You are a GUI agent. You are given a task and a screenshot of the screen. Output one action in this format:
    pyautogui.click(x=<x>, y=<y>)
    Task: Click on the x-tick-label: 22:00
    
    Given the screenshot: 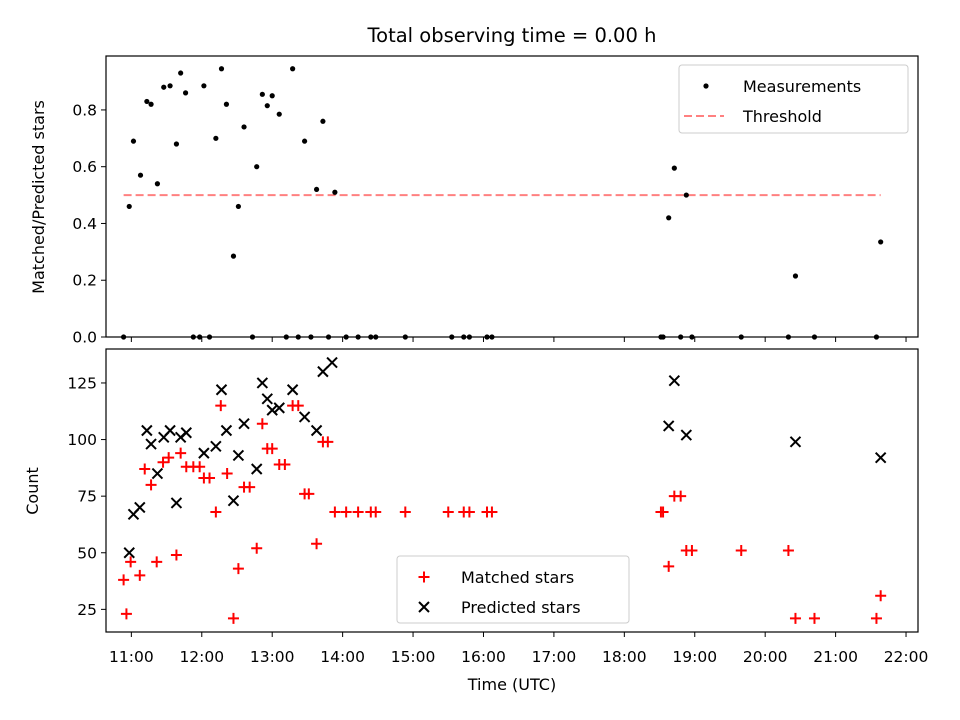 What is the action you would take?
    pyautogui.click(x=906, y=657)
    